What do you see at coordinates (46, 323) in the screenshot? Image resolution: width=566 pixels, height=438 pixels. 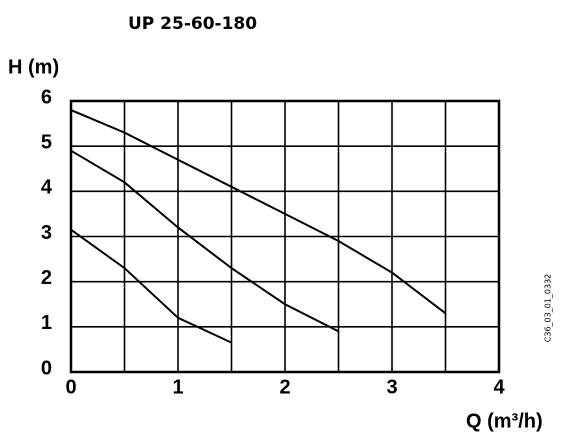 I see `y-tick-label: 1` at bounding box center [46, 323].